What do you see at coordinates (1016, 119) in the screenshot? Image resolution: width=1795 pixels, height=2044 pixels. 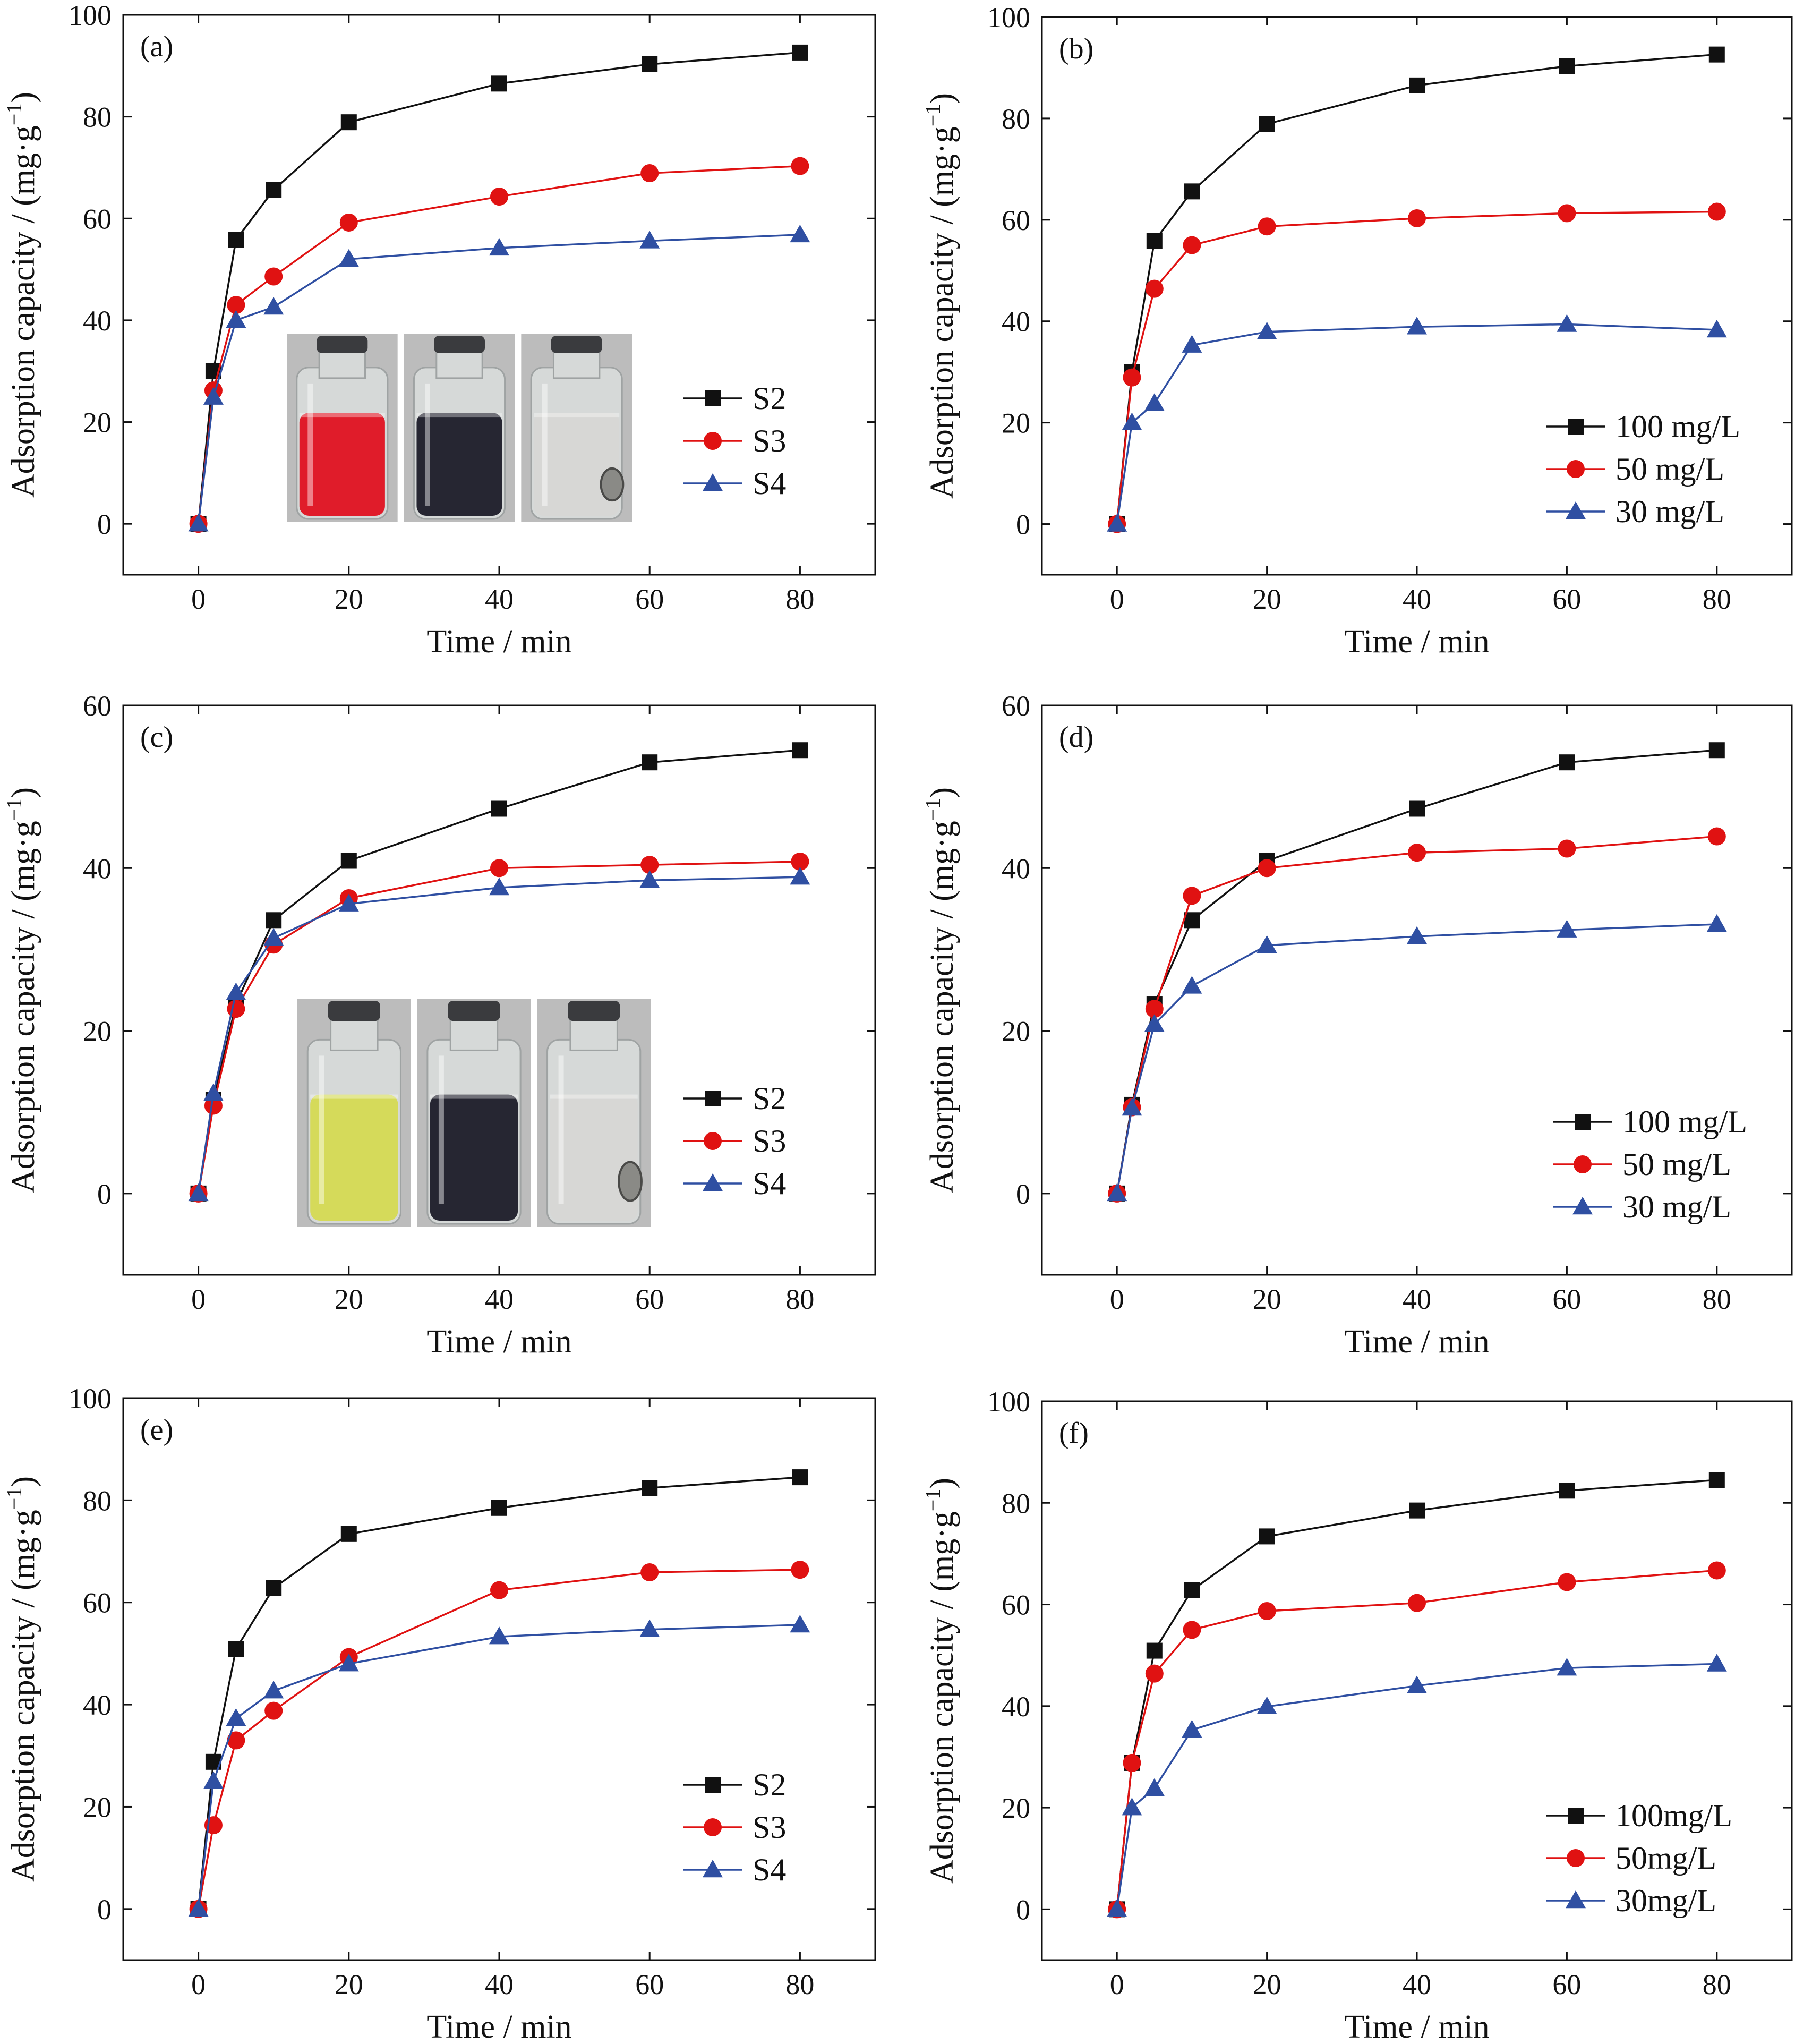 I see `y-tick-label: 80` at bounding box center [1016, 119].